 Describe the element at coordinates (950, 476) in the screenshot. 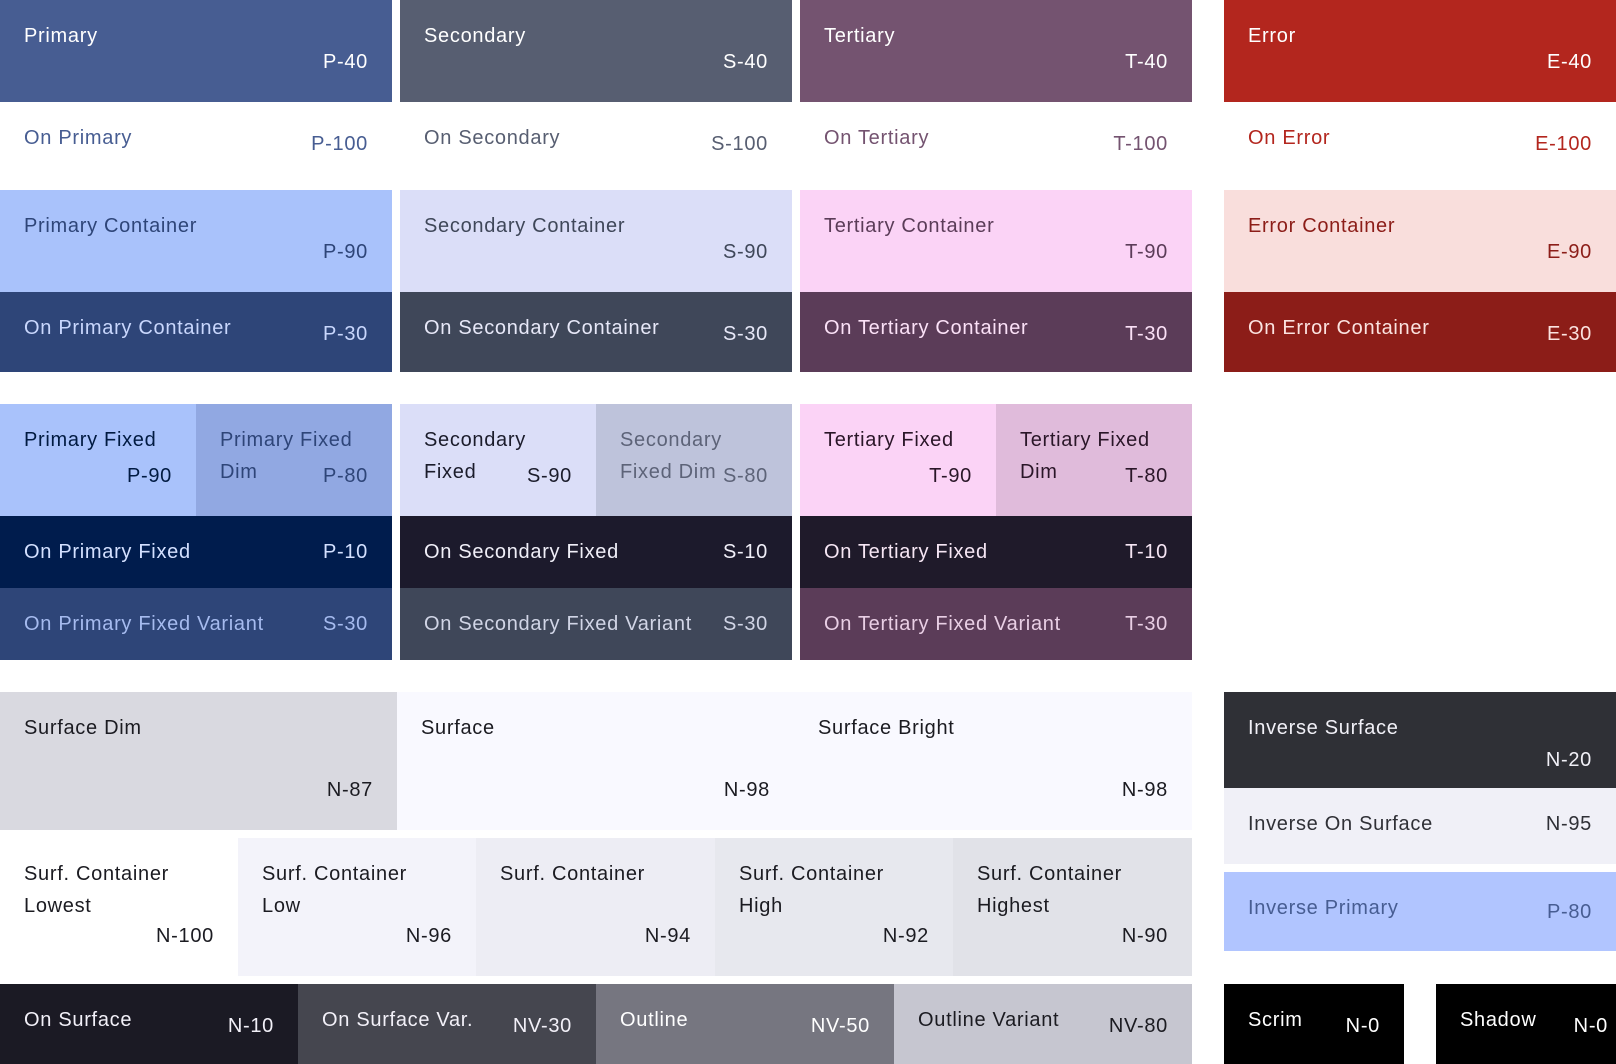

I see `swatch-tone: T-90` at that location.